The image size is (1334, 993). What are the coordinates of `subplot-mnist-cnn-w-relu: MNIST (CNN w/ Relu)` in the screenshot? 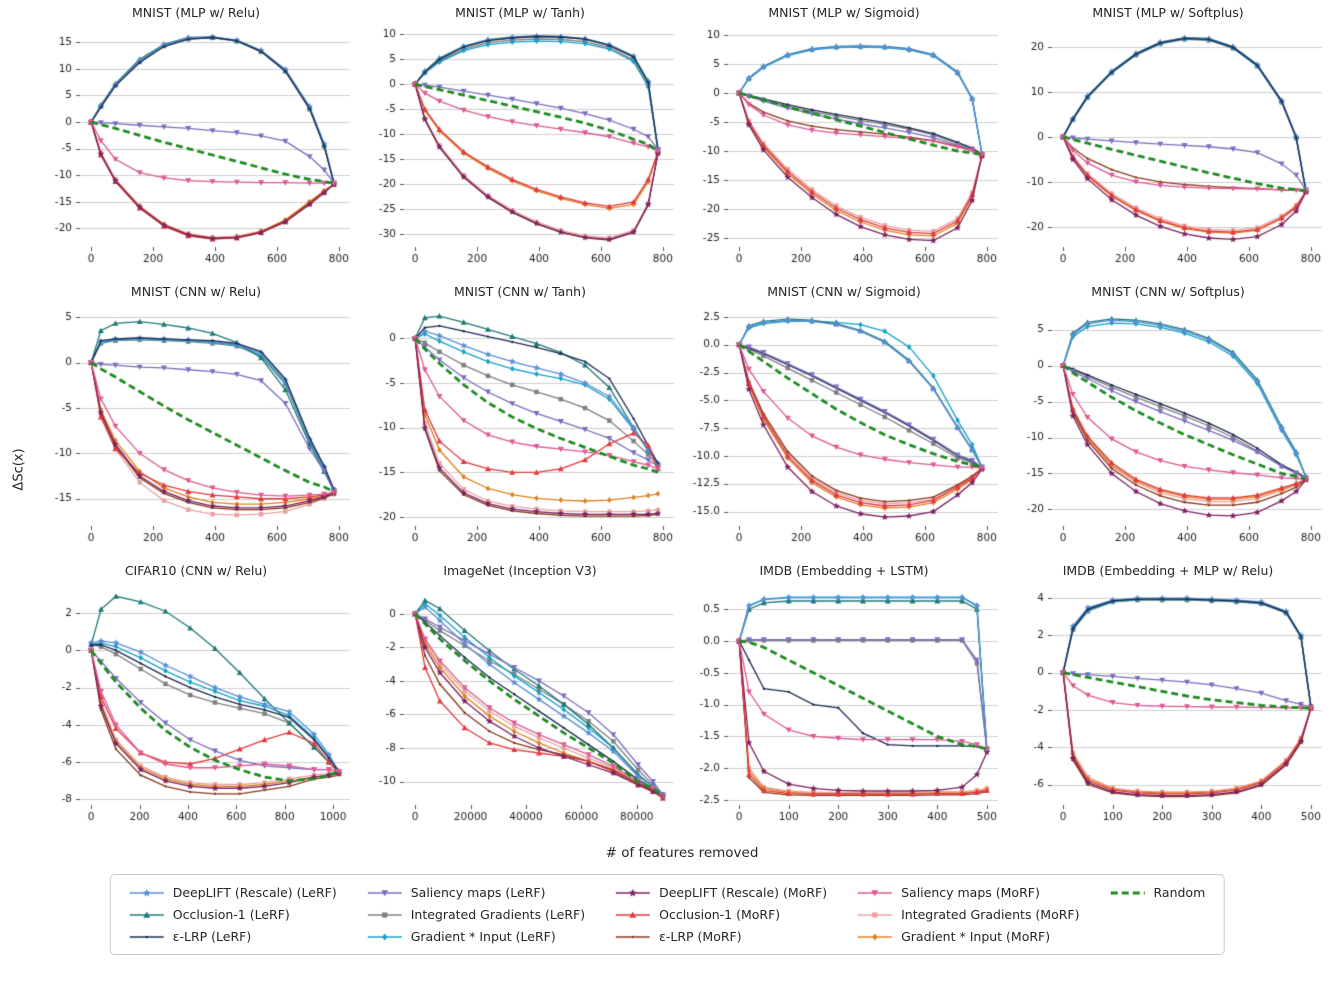 It's located at (196, 417).